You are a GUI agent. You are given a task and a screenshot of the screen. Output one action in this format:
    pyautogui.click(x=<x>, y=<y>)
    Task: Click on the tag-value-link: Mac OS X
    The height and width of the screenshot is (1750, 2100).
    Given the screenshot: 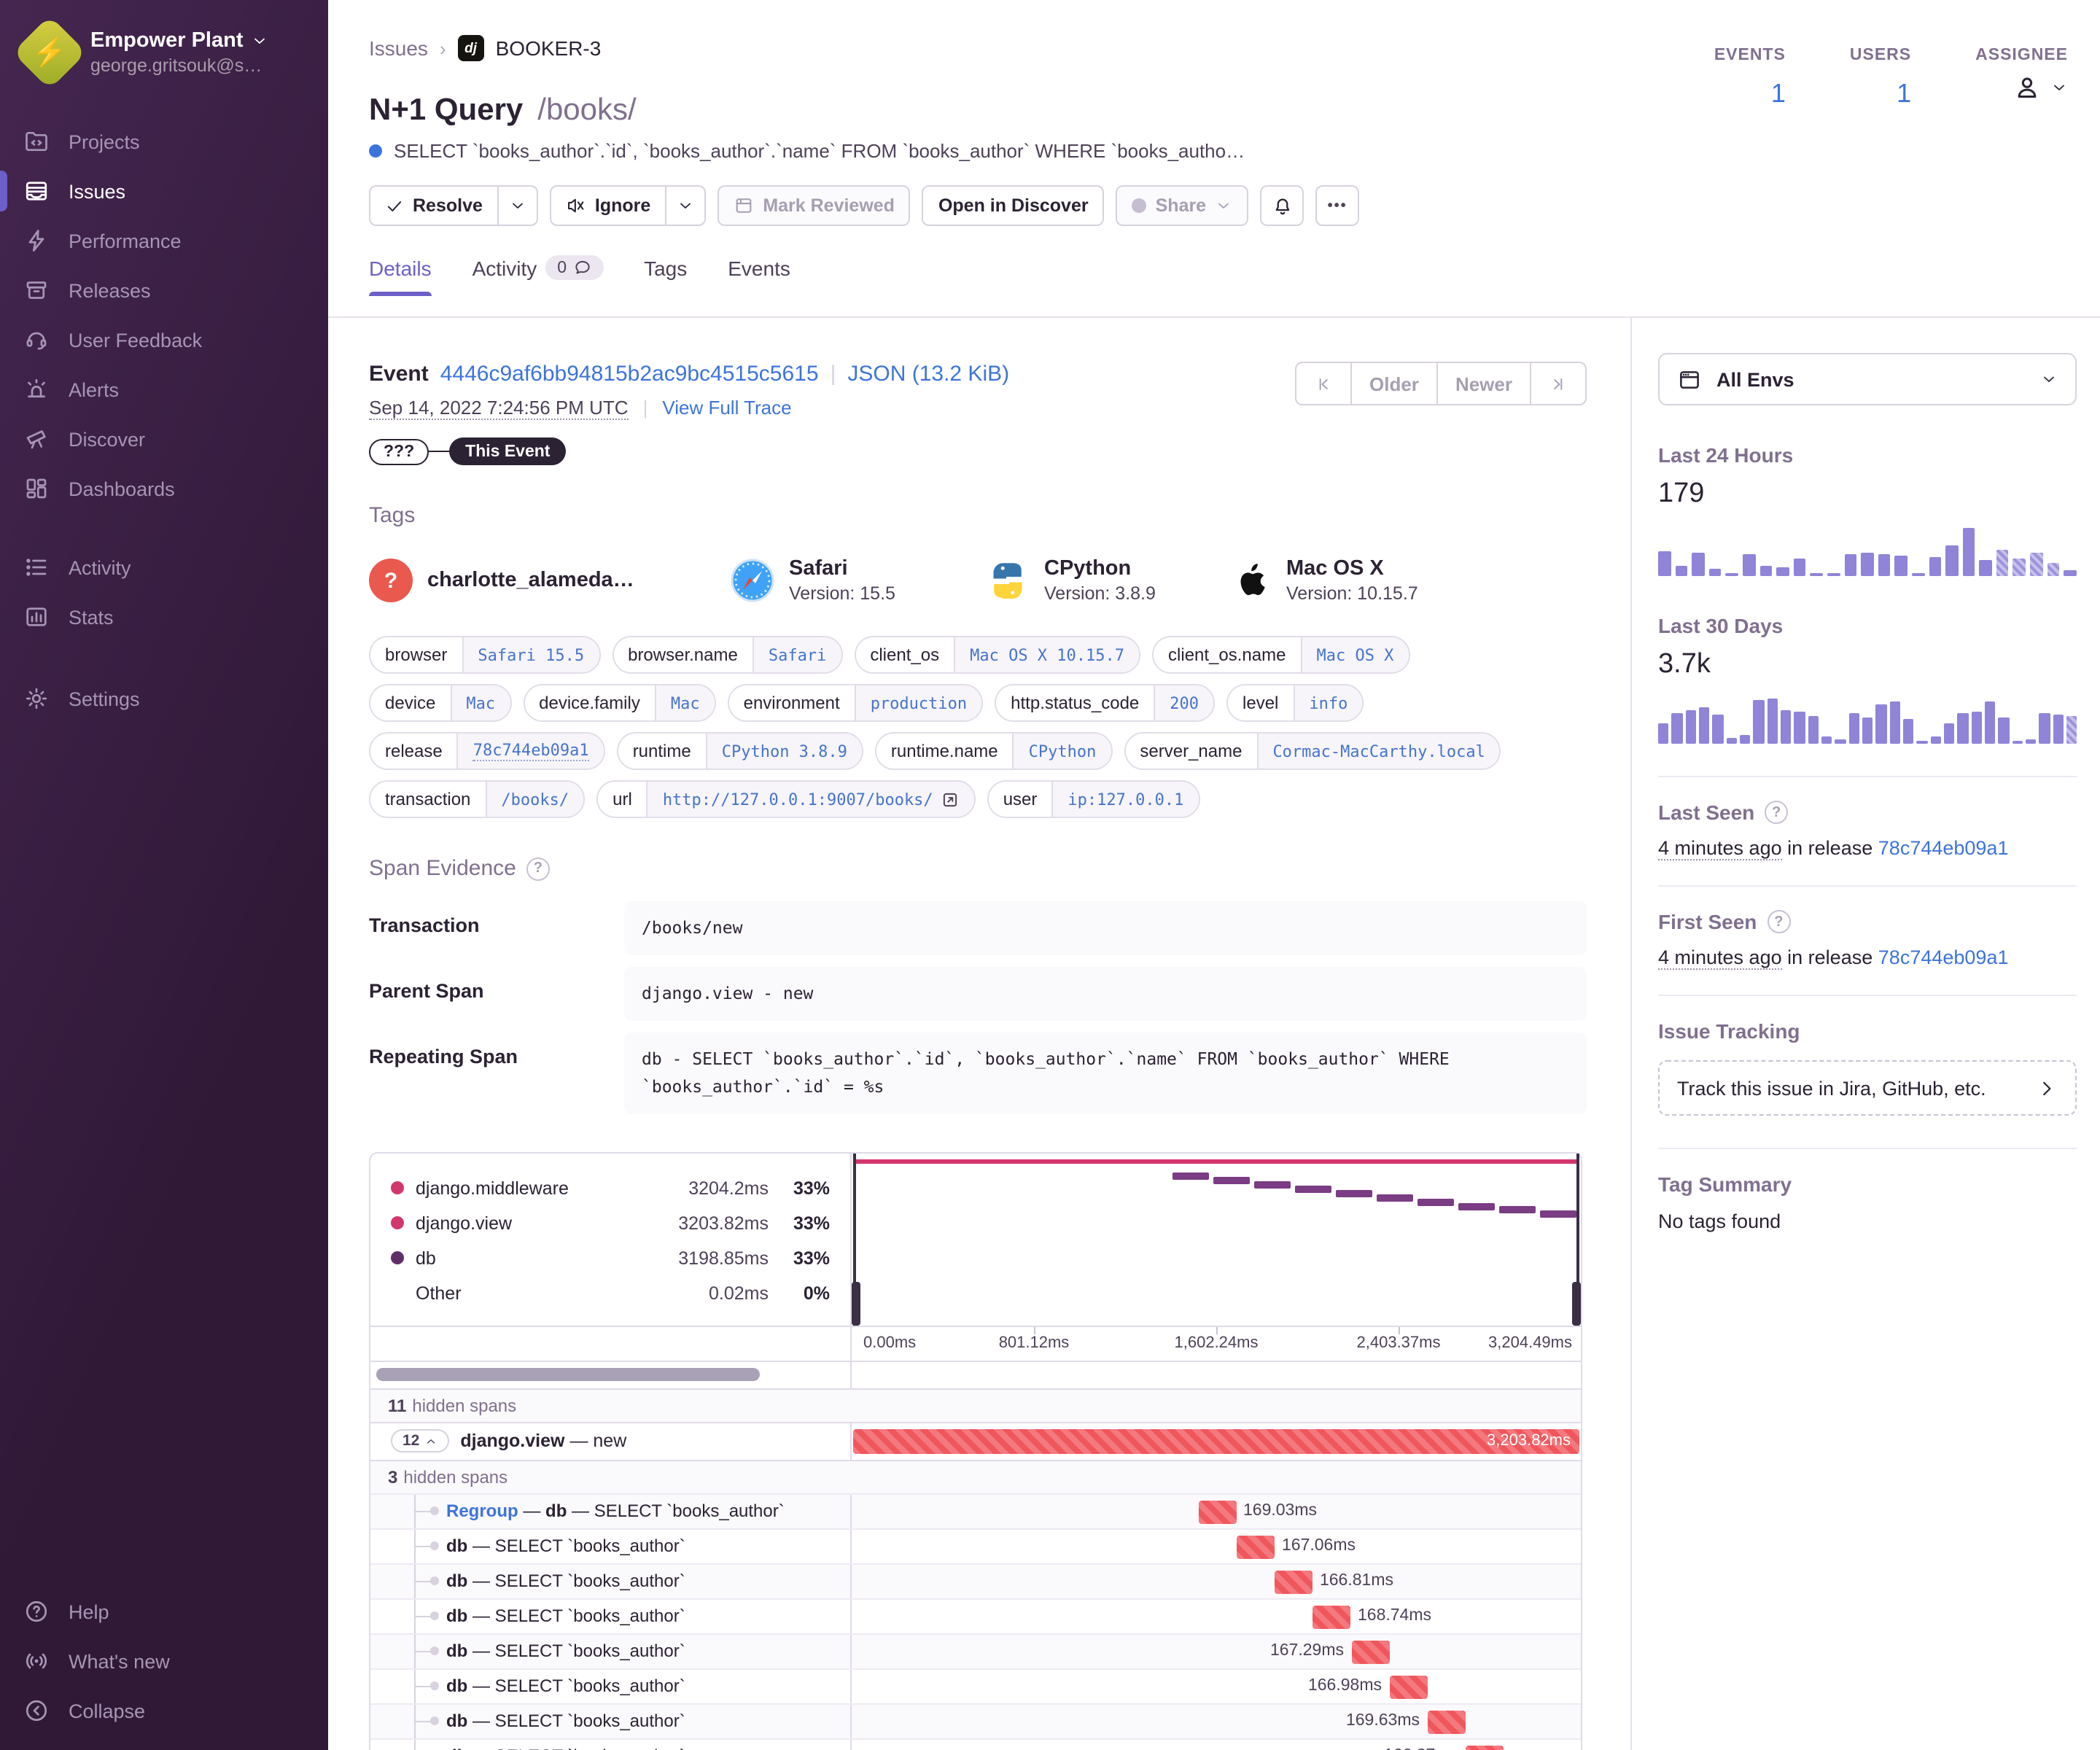 What is the action you would take?
    pyautogui.click(x=1354, y=654)
    